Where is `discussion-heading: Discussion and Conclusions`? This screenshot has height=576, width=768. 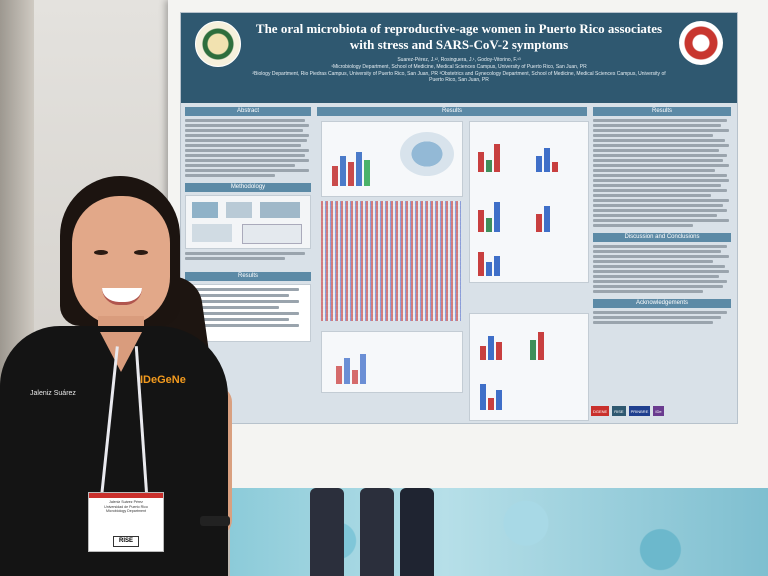
discussion-heading: Discussion and Conclusions is located at coordinates (662, 237).